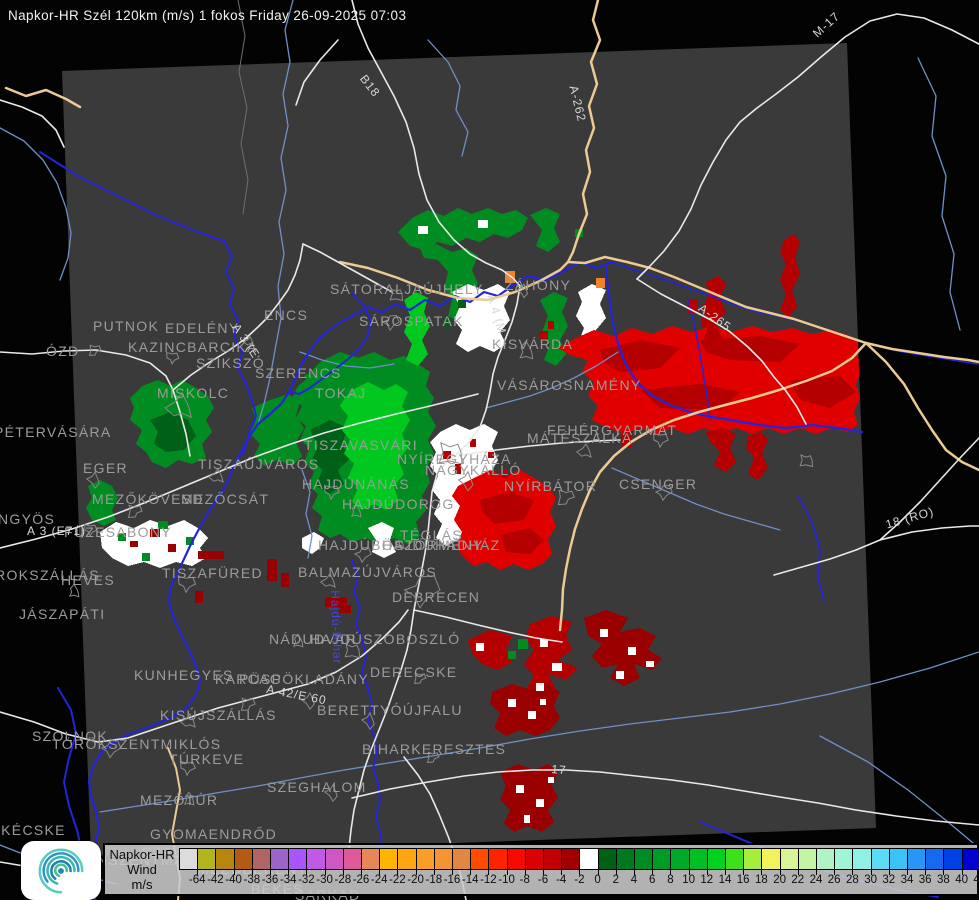 Image resolution: width=979 pixels, height=900 pixels. What do you see at coordinates (324, 880) in the screenshot?
I see `legend-tick-label: -30` at bounding box center [324, 880].